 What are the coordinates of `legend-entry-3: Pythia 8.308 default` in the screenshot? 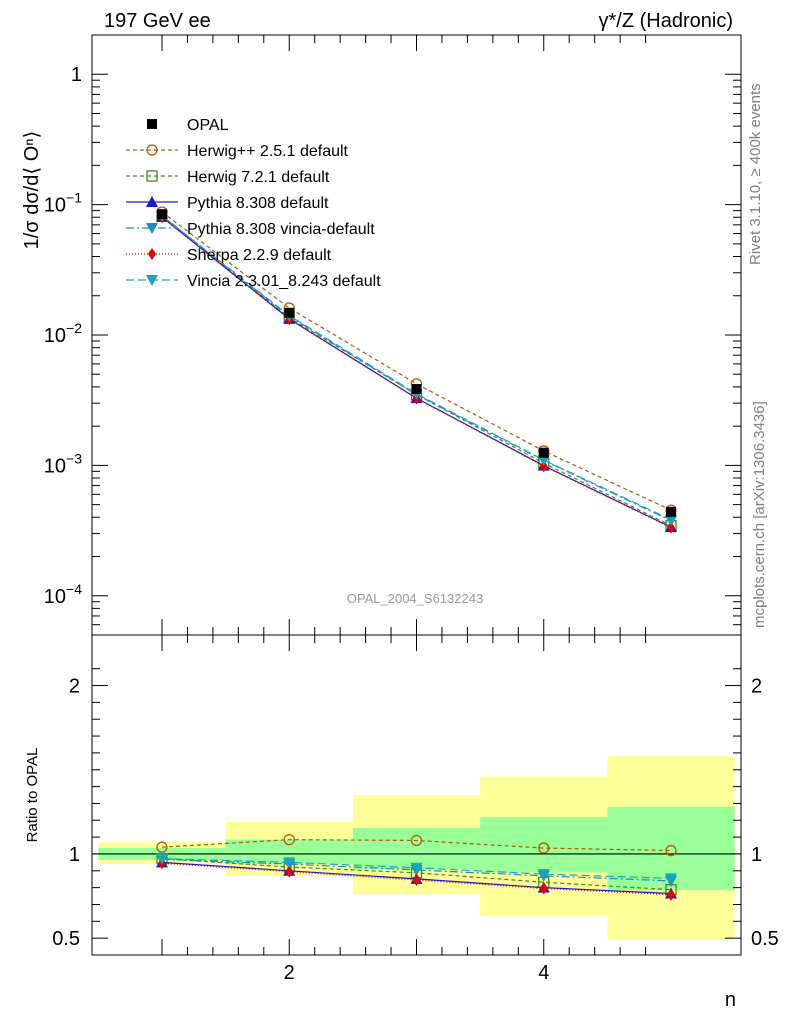 It's located at (227, 203).